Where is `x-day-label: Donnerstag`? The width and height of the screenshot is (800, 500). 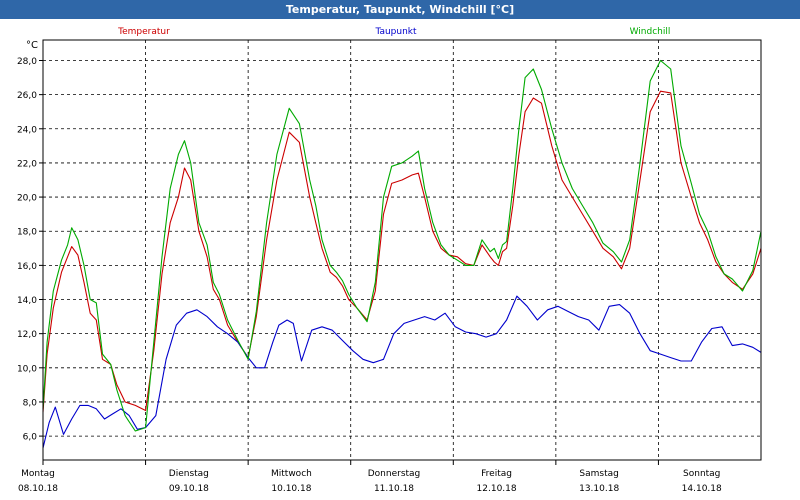
x-day-label: Donnerstag is located at coordinates (394, 474).